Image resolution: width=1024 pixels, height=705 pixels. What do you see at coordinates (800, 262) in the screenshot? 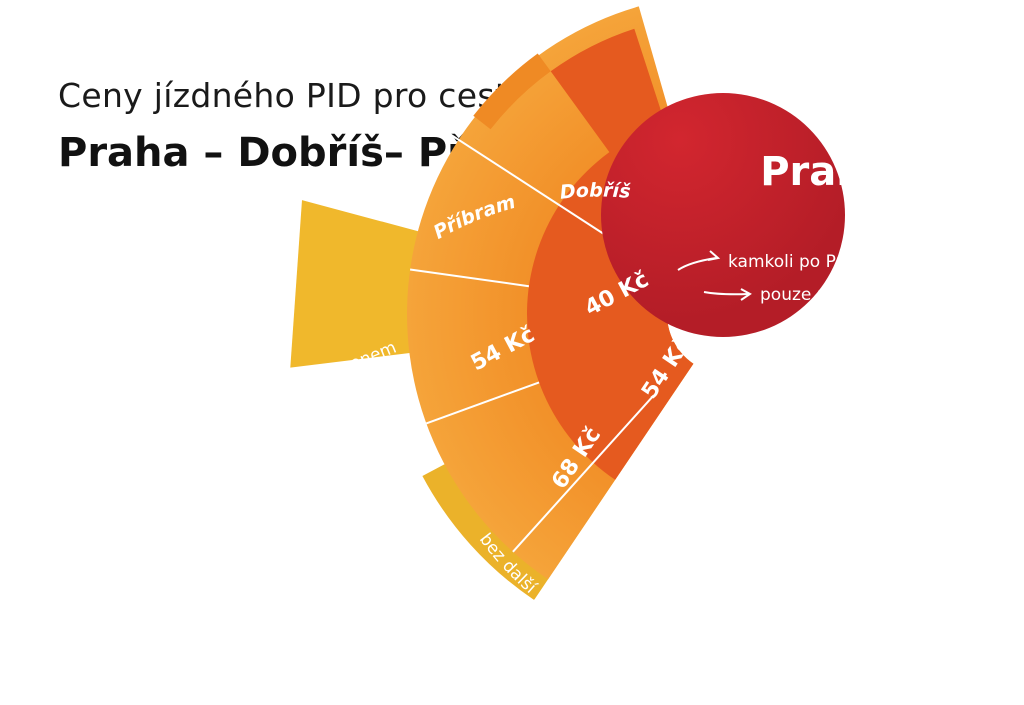
I see `destination-kamkoli: kamkoli po Praze` at bounding box center [800, 262].